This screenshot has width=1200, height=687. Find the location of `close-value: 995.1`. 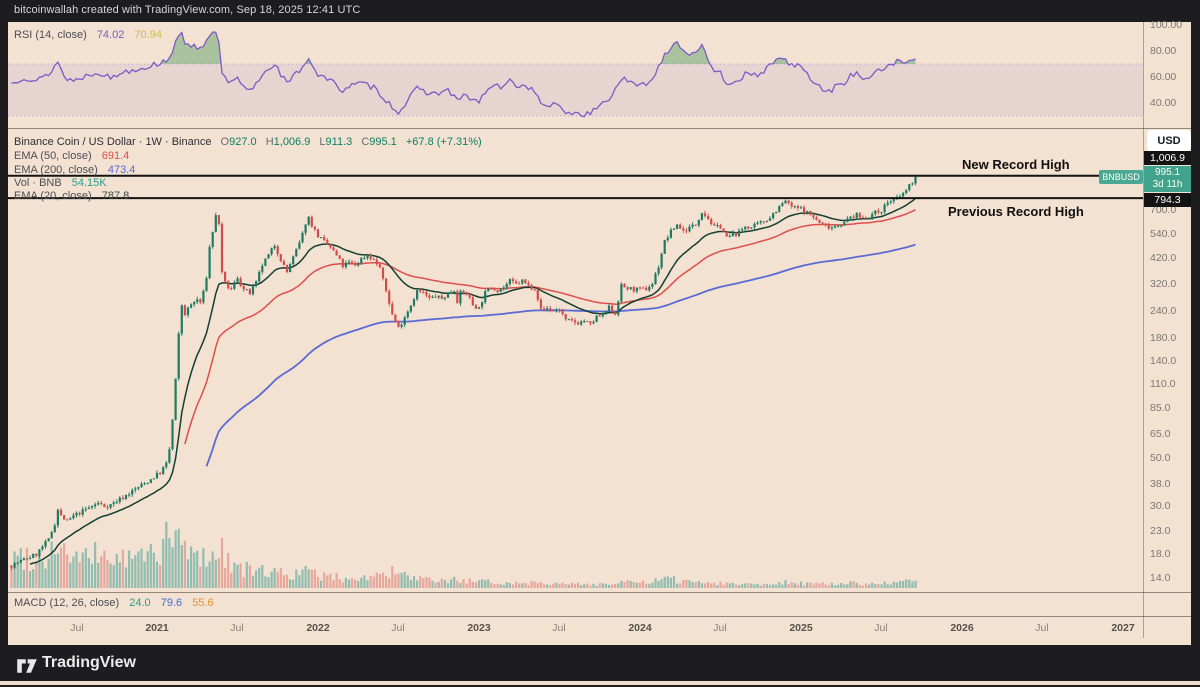

close-value: 995.1 is located at coordinates (383, 142).